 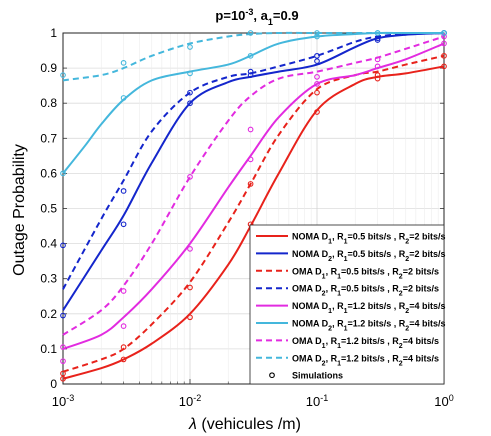 I want to click on legend-simulation-marker, so click(x=272, y=375).